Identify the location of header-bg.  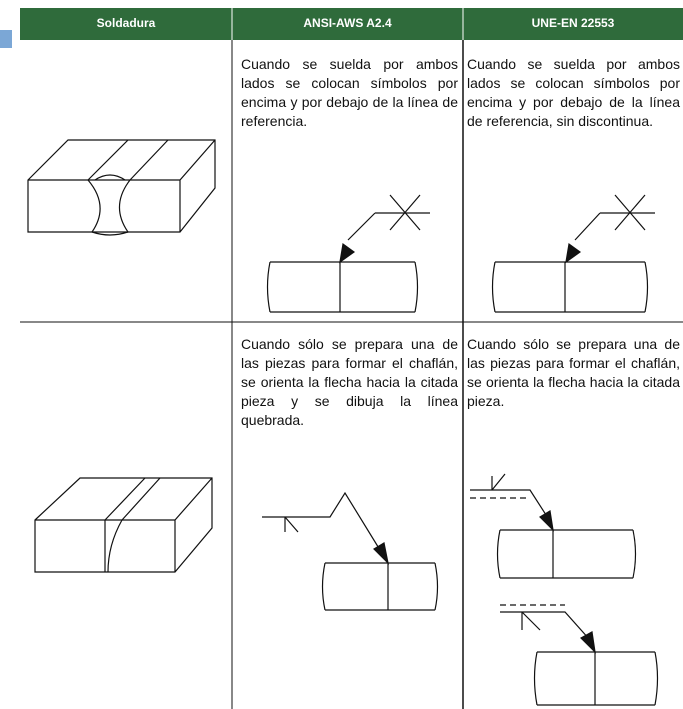
(351, 24).